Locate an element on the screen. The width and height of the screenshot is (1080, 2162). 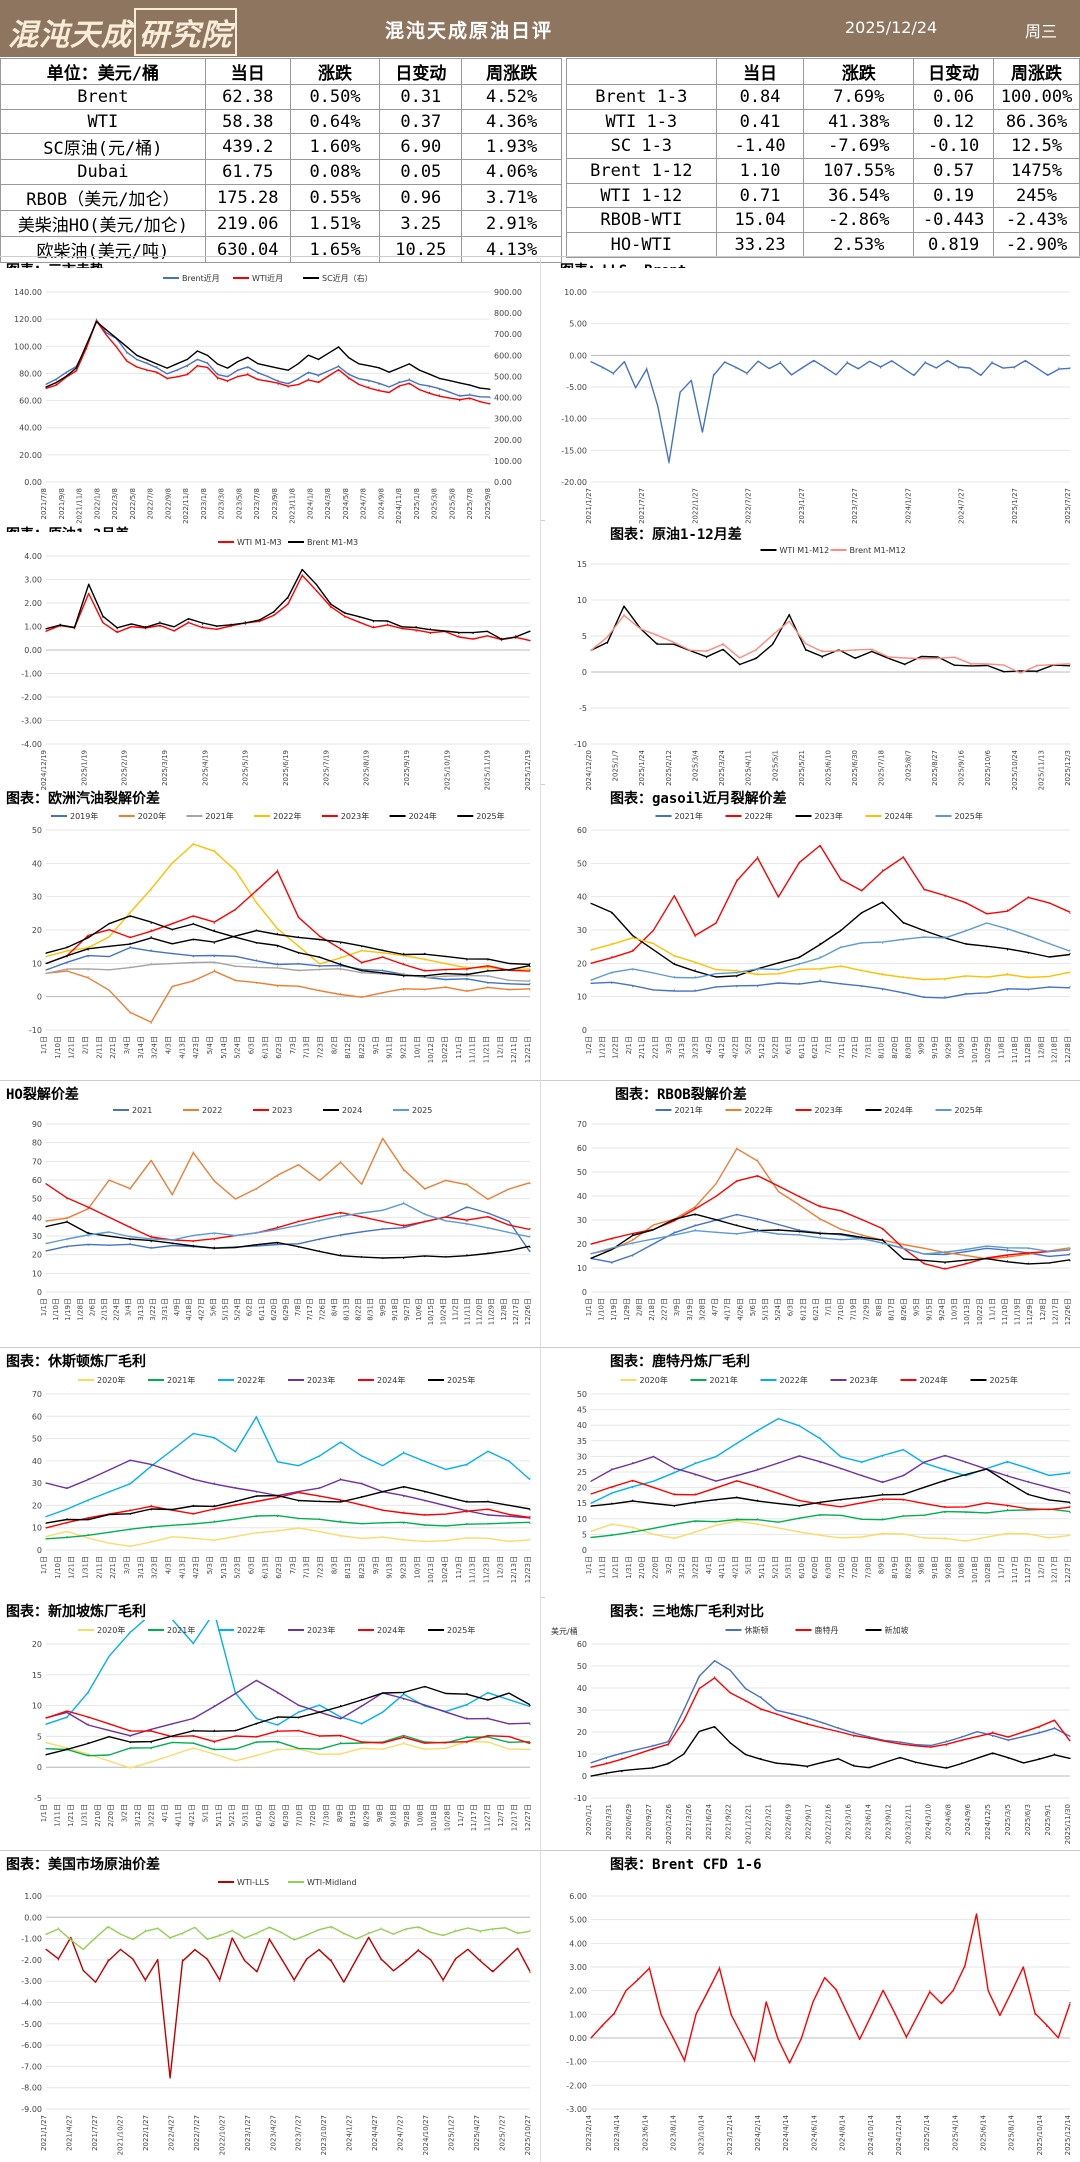
x-tick-label: 2025/10/24 is located at coordinates (1015, 769).